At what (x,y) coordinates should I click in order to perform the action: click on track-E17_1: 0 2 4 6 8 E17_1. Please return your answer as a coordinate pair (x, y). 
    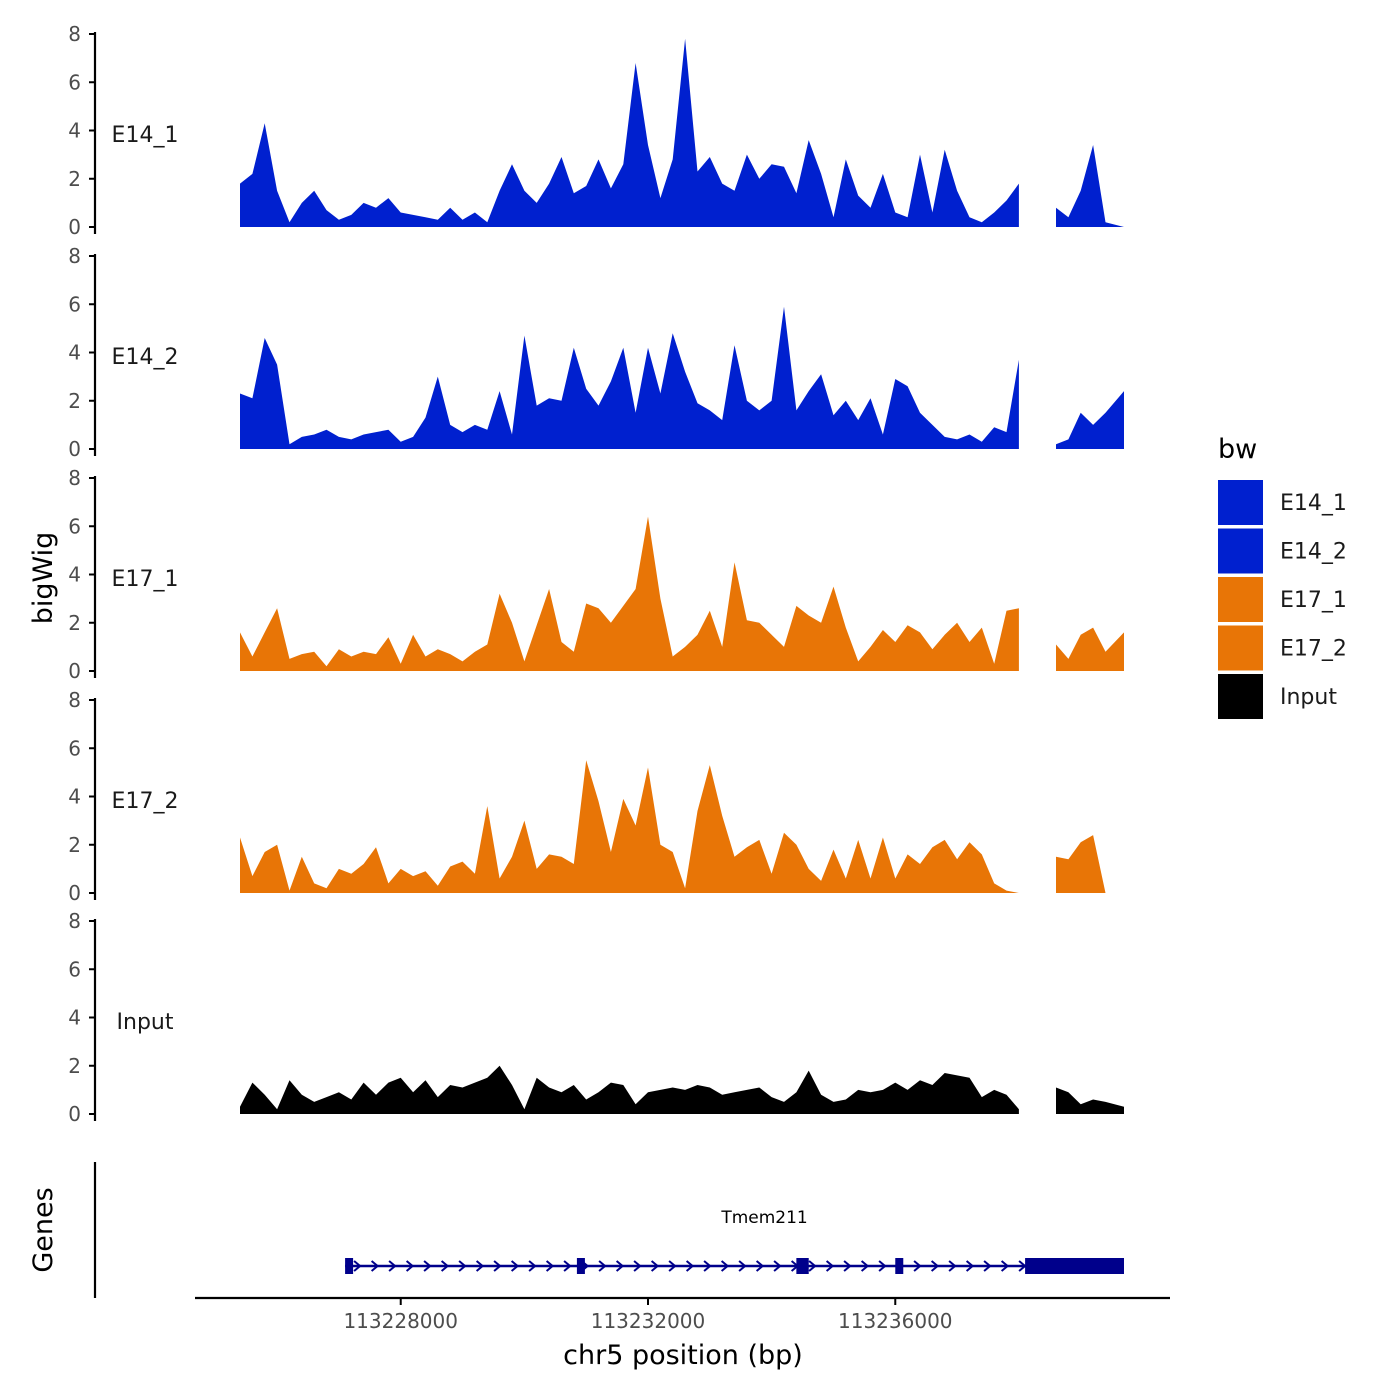
    Looking at the image, I should click on (596, 574).